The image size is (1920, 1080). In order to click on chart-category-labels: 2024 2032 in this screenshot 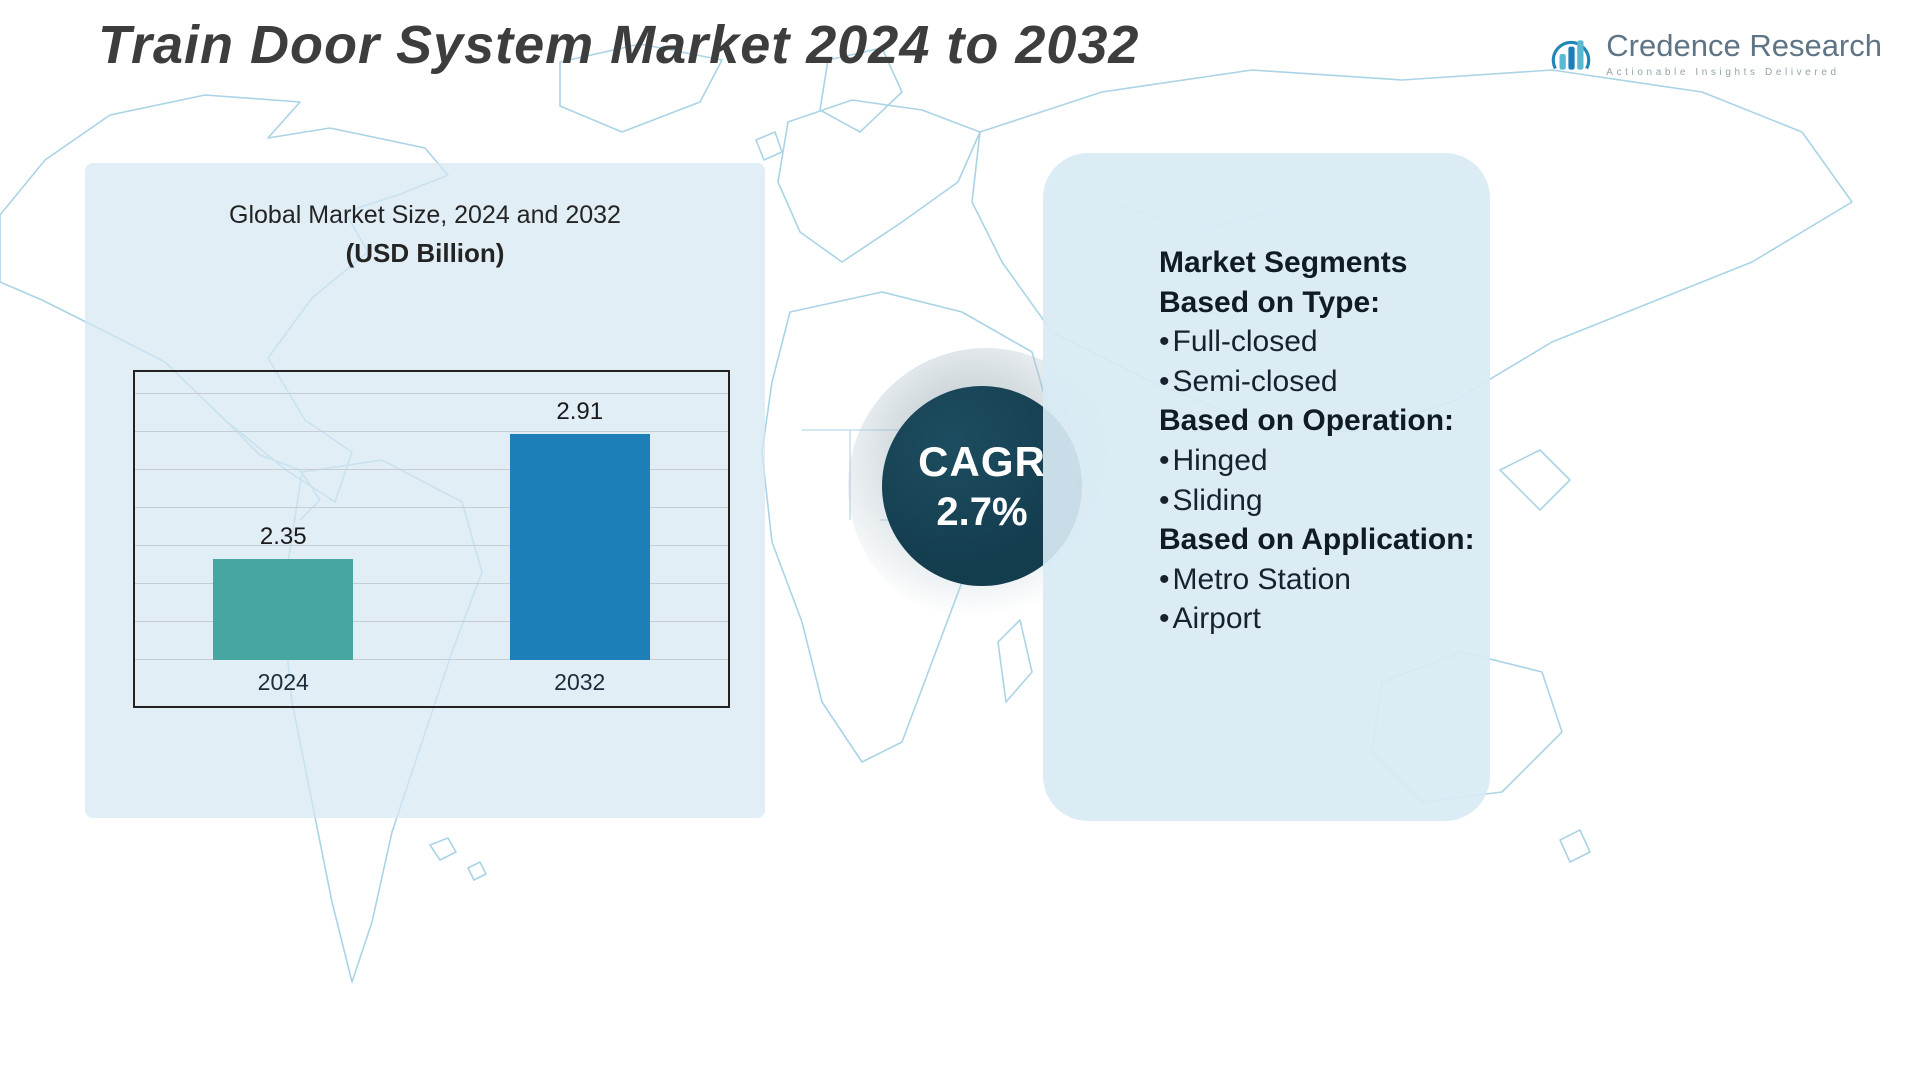, I will do `click(431, 682)`.